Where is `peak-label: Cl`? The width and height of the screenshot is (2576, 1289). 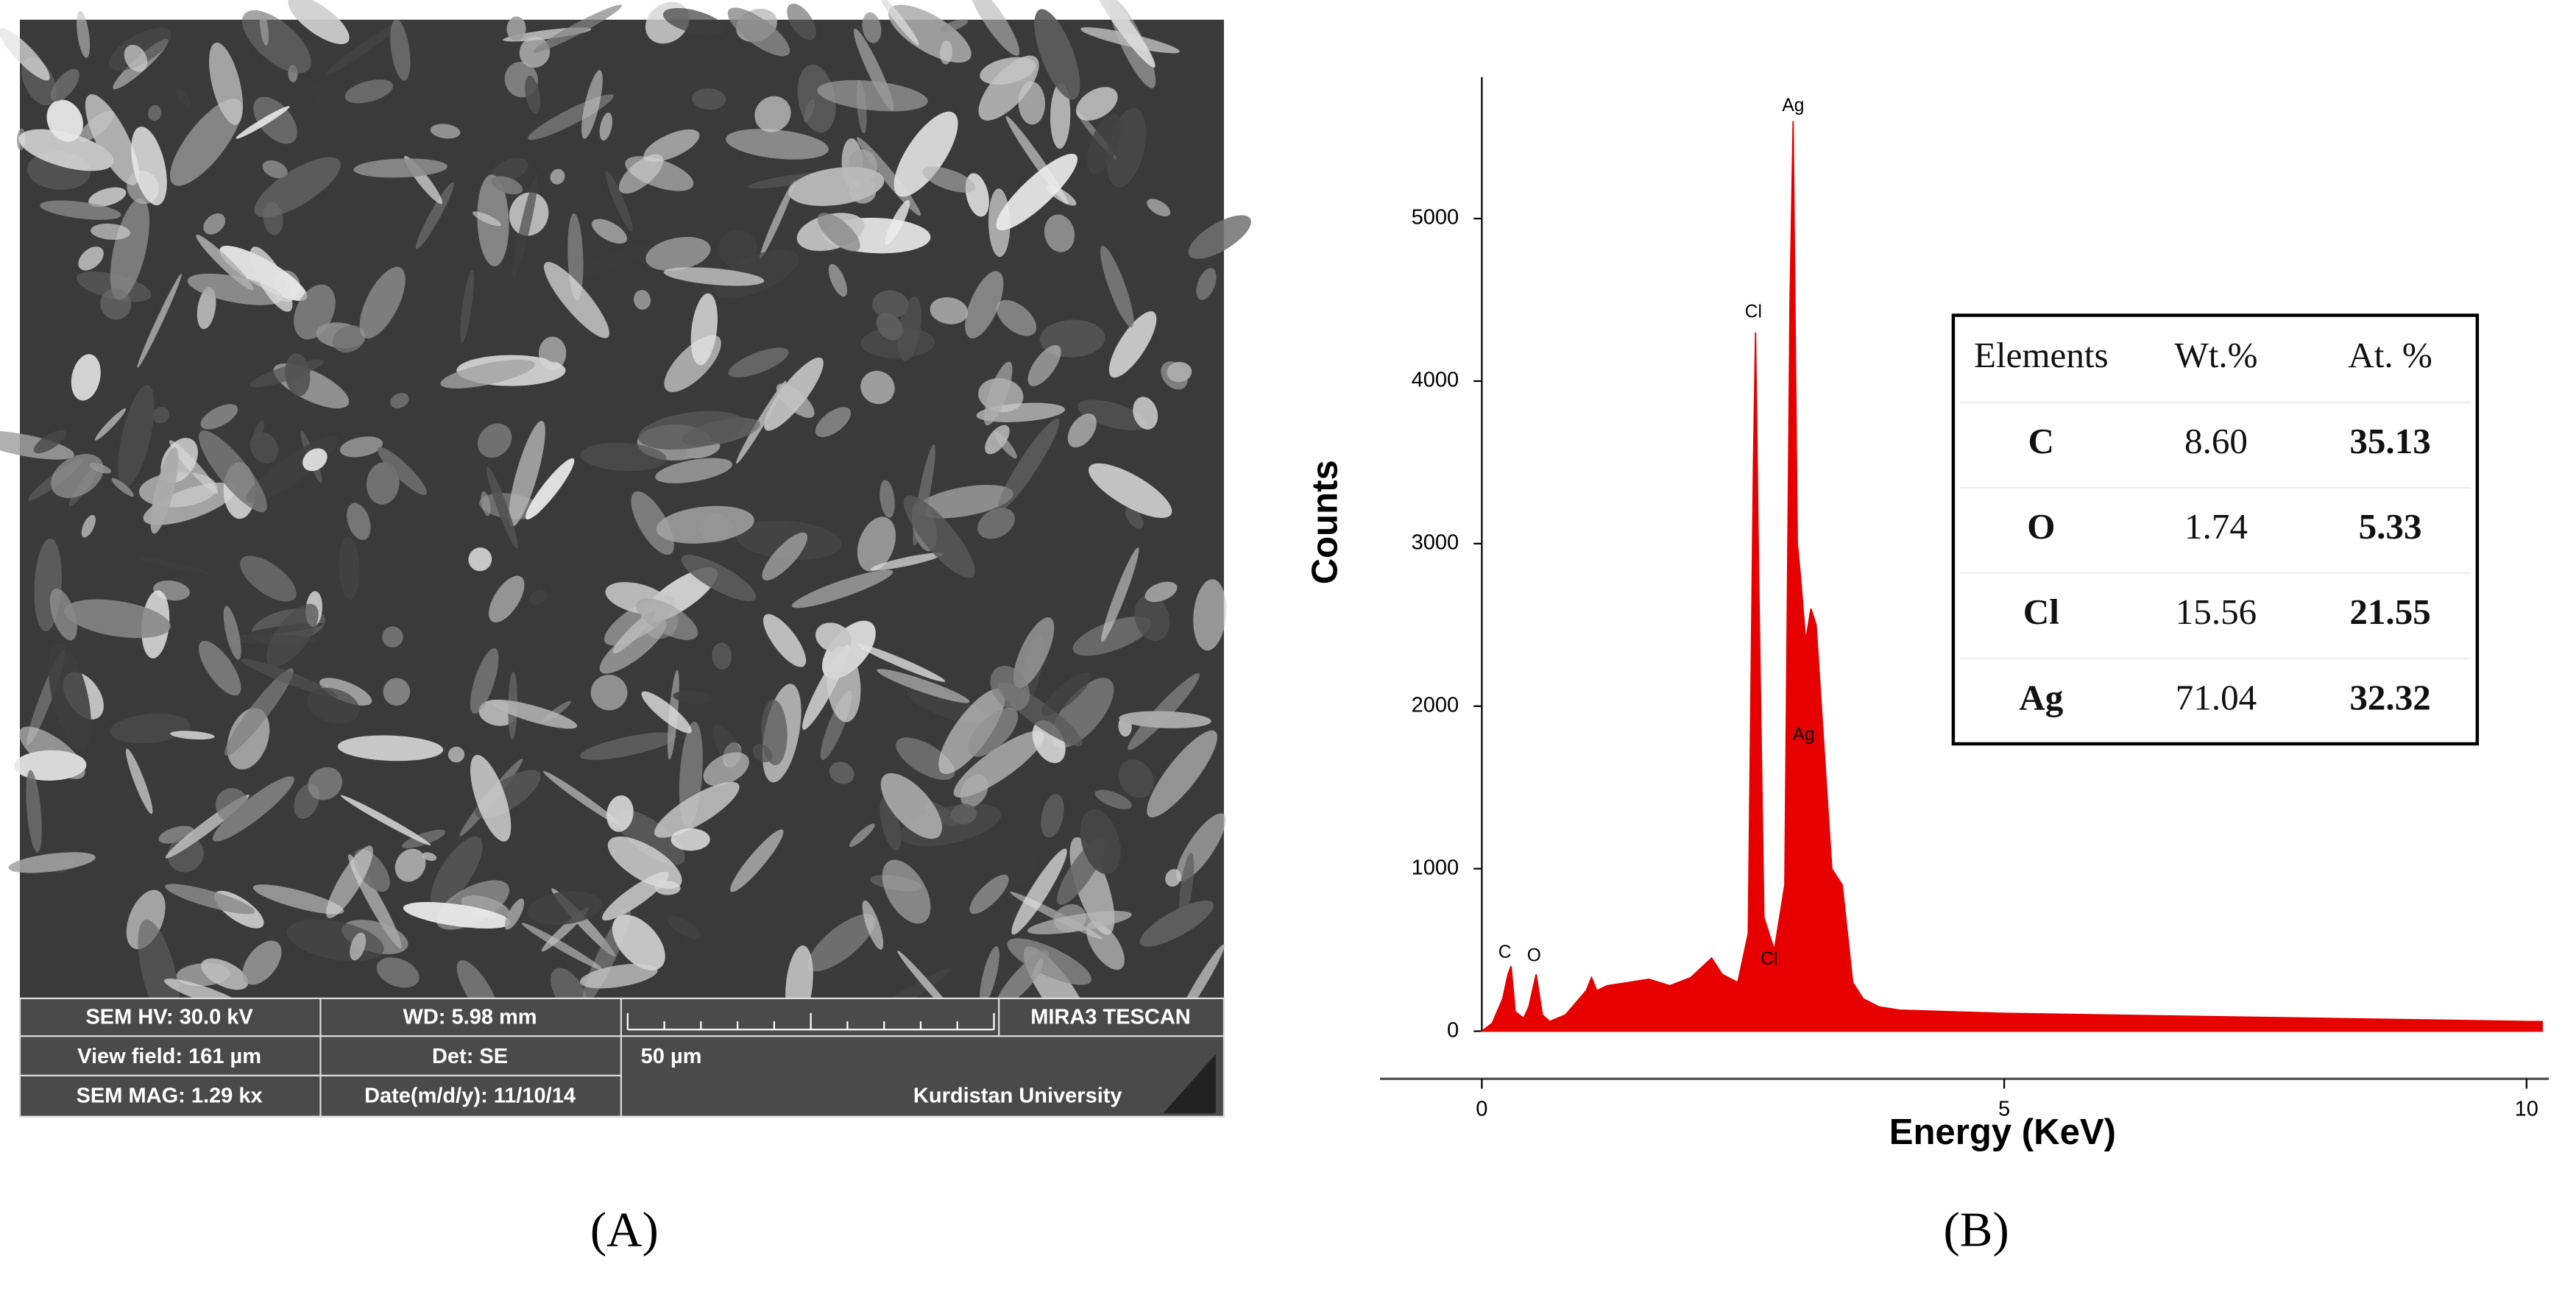
peak-label: Cl is located at coordinates (1769, 959).